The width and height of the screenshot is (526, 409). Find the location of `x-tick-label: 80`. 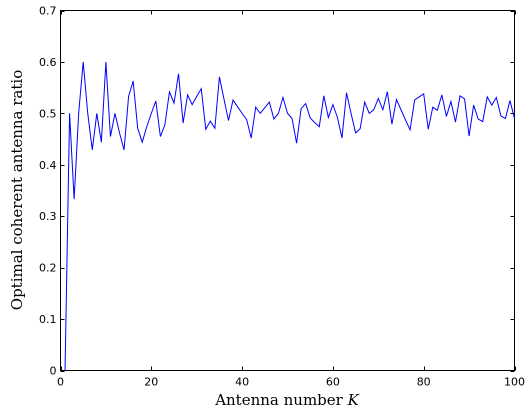

x-tick-label: 80 is located at coordinates (424, 382).